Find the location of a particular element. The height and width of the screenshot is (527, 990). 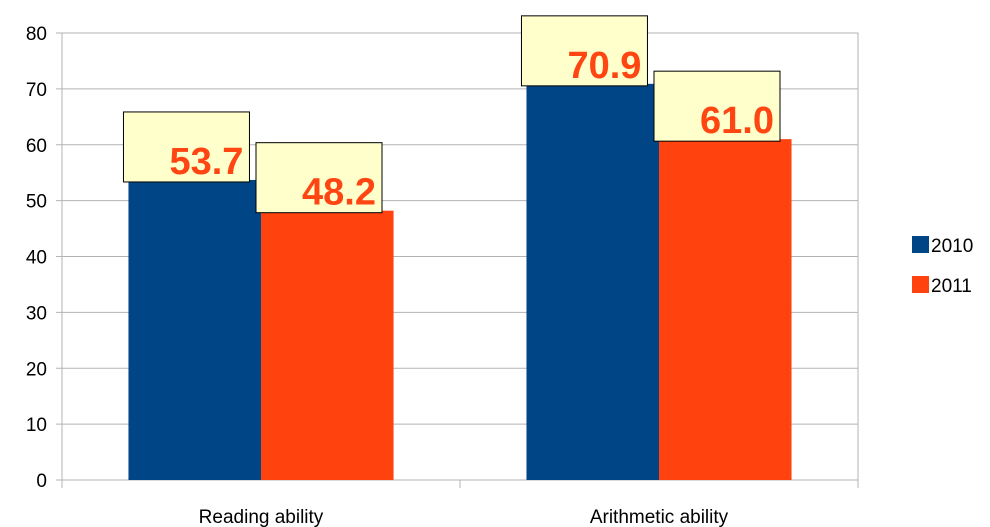

data-label: 61.0 is located at coordinates (737, 121).